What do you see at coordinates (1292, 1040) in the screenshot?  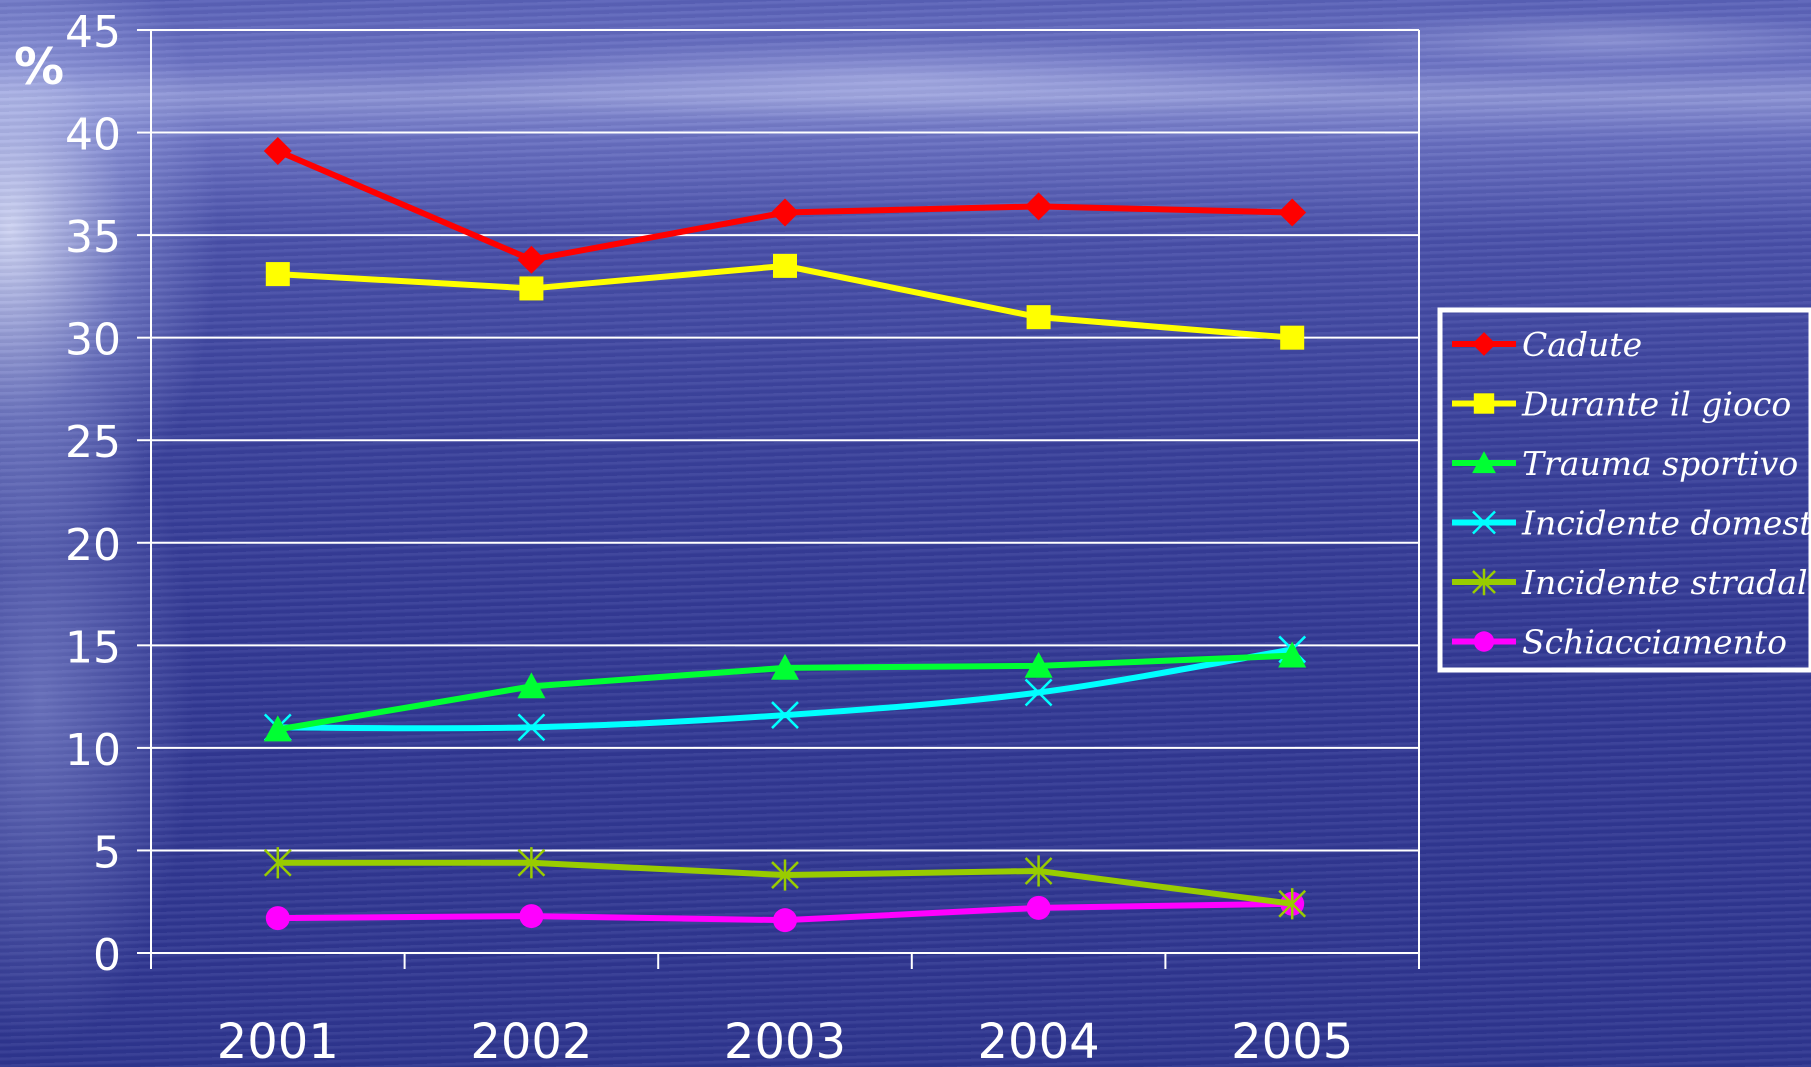 I see `x-tick-label: 2005` at bounding box center [1292, 1040].